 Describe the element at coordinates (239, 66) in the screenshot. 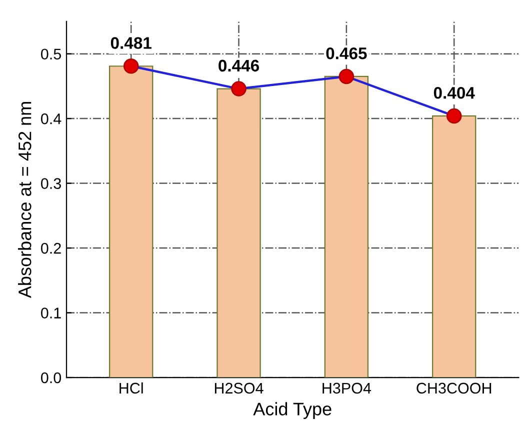

I see `data-label: 0.446` at that location.